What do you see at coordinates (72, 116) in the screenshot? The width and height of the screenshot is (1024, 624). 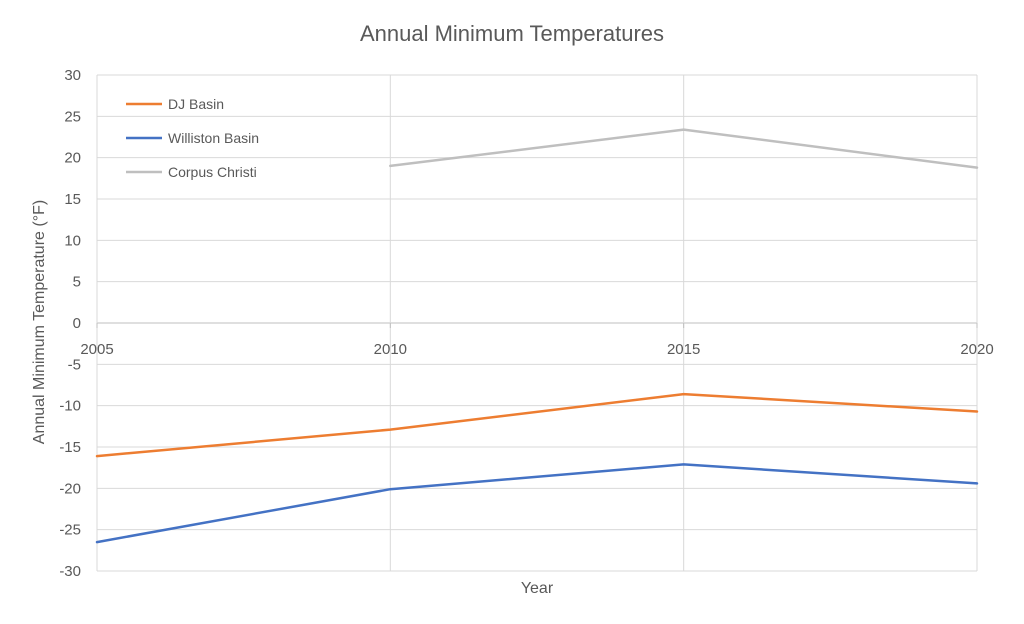 I see `y-tick-label: 25` at bounding box center [72, 116].